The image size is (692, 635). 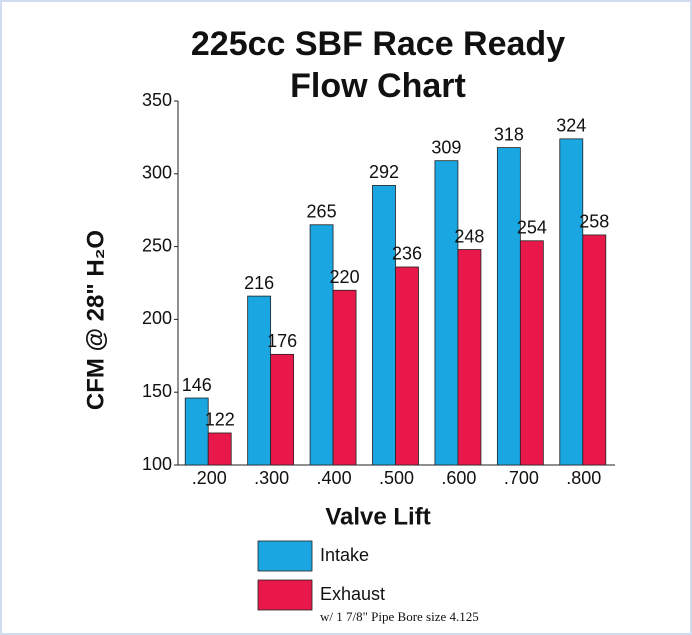 What do you see at coordinates (95, 320) in the screenshot?
I see `y-axis-title: CFM @ 28" H₂O` at bounding box center [95, 320].